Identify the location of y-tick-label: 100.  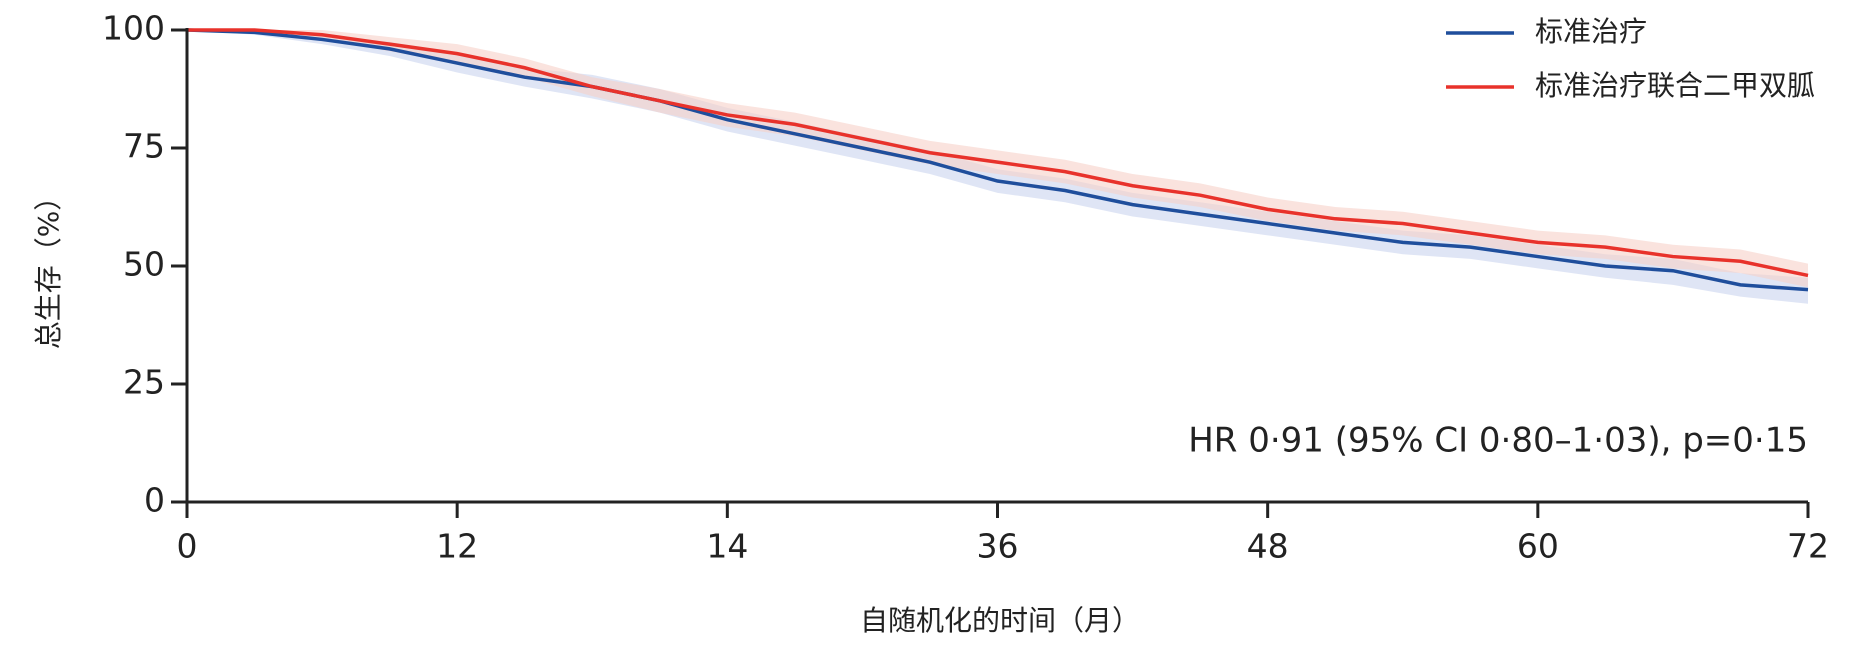
(133, 28).